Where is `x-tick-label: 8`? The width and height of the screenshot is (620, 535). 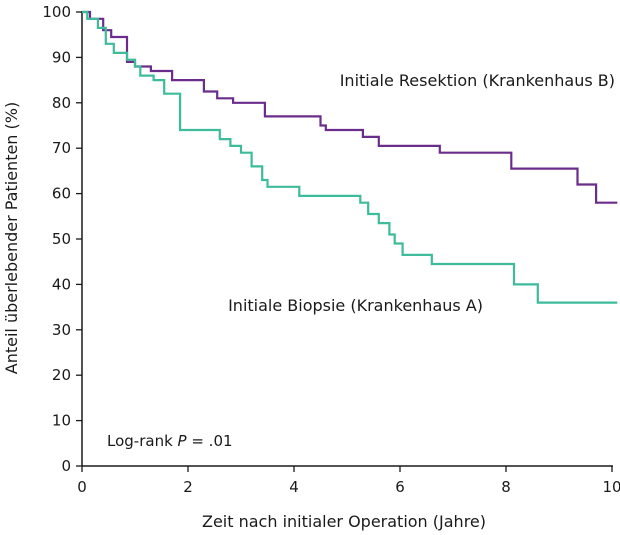
x-tick-label: 8 is located at coordinates (506, 487).